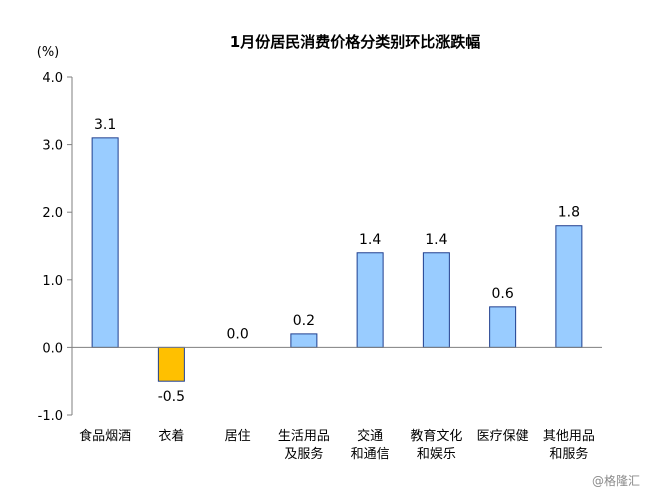 This screenshot has width=652, height=494. What do you see at coordinates (616, 480) in the screenshot?
I see `watermark: @格隆汇` at bounding box center [616, 480].